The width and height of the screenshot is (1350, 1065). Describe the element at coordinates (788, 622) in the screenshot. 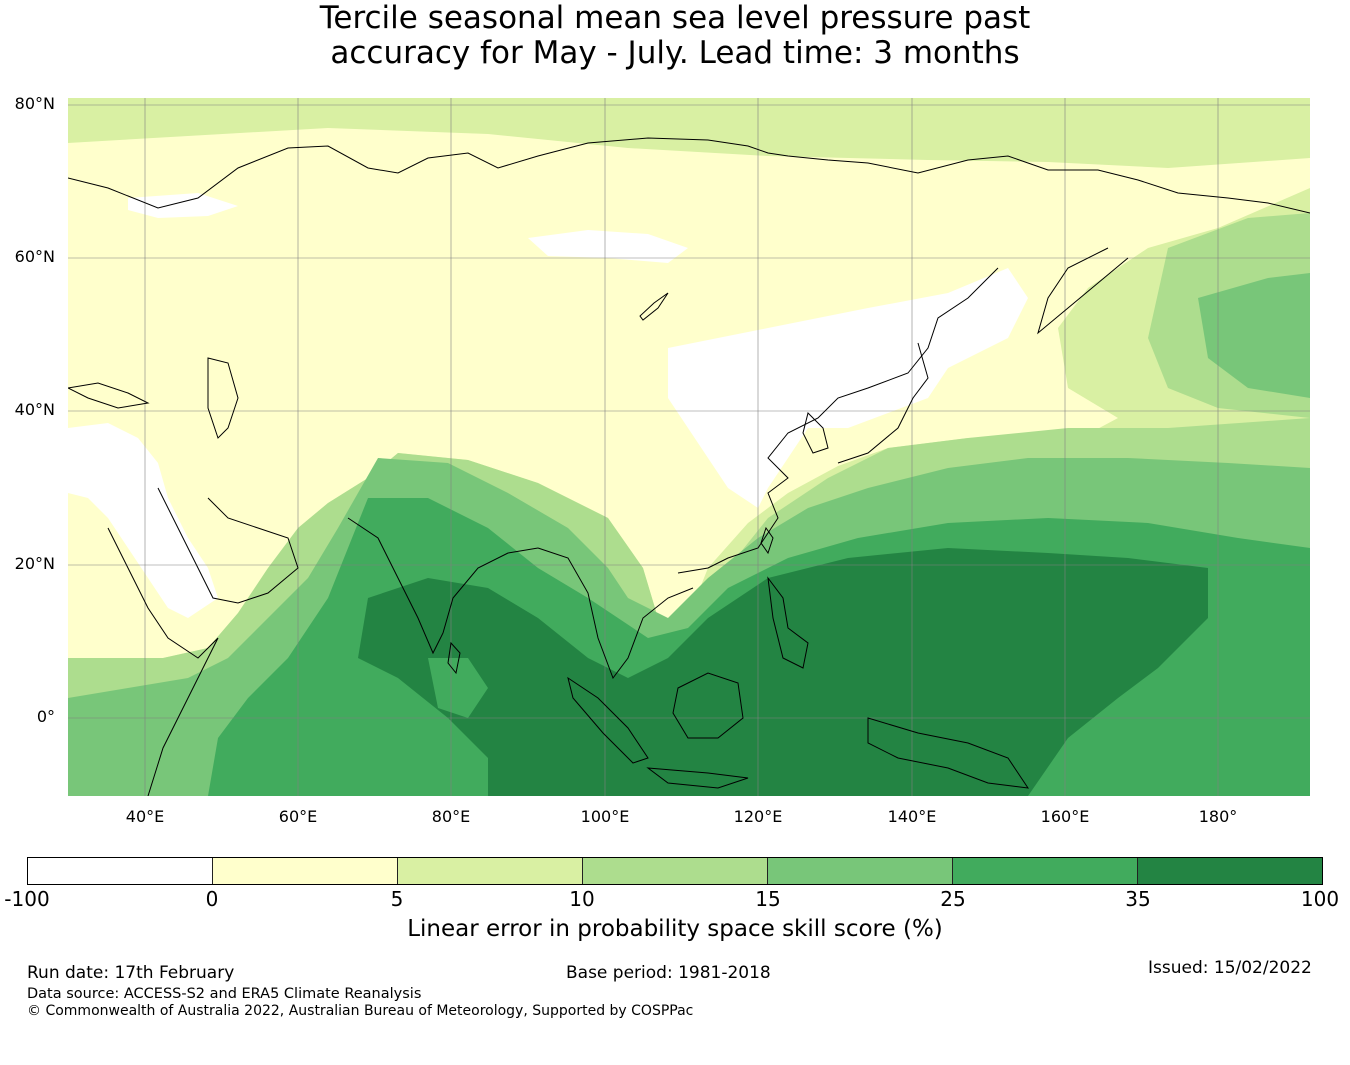

I see `coastline-philippines` at that location.